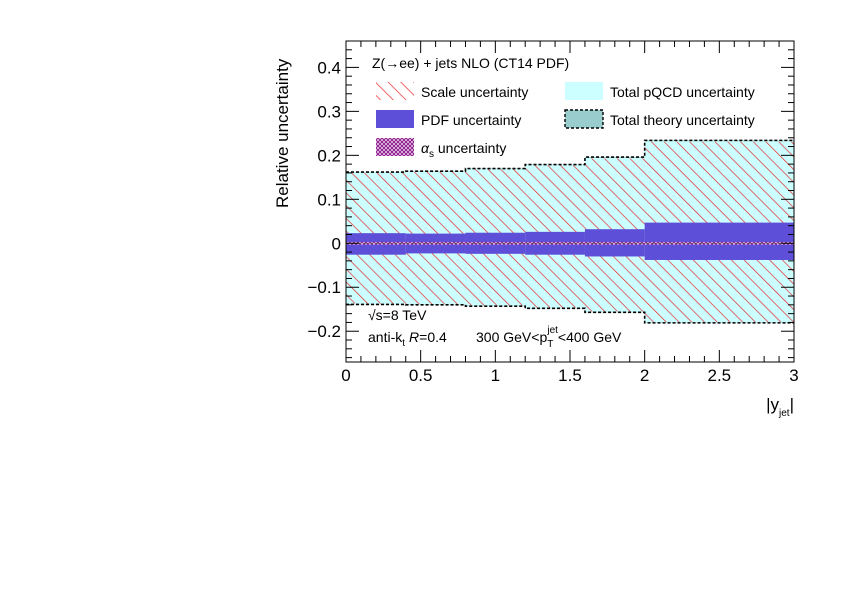 The image size is (842, 595). What do you see at coordinates (644, 375) in the screenshot?
I see `x-tick-label: 2` at bounding box center [644, 375].